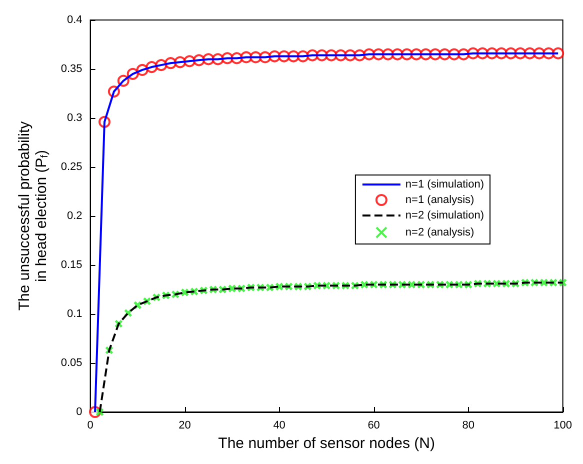  What do you see at coordinates (439, 232) in the screenshot?
I see `legend-label: n=2 (analysis)` at bounding box center [439, 232].